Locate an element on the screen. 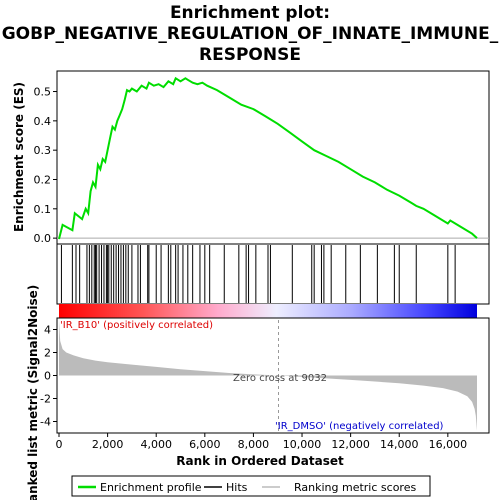  x-tick-label: 2,000 is located at coordinates (108, 444).